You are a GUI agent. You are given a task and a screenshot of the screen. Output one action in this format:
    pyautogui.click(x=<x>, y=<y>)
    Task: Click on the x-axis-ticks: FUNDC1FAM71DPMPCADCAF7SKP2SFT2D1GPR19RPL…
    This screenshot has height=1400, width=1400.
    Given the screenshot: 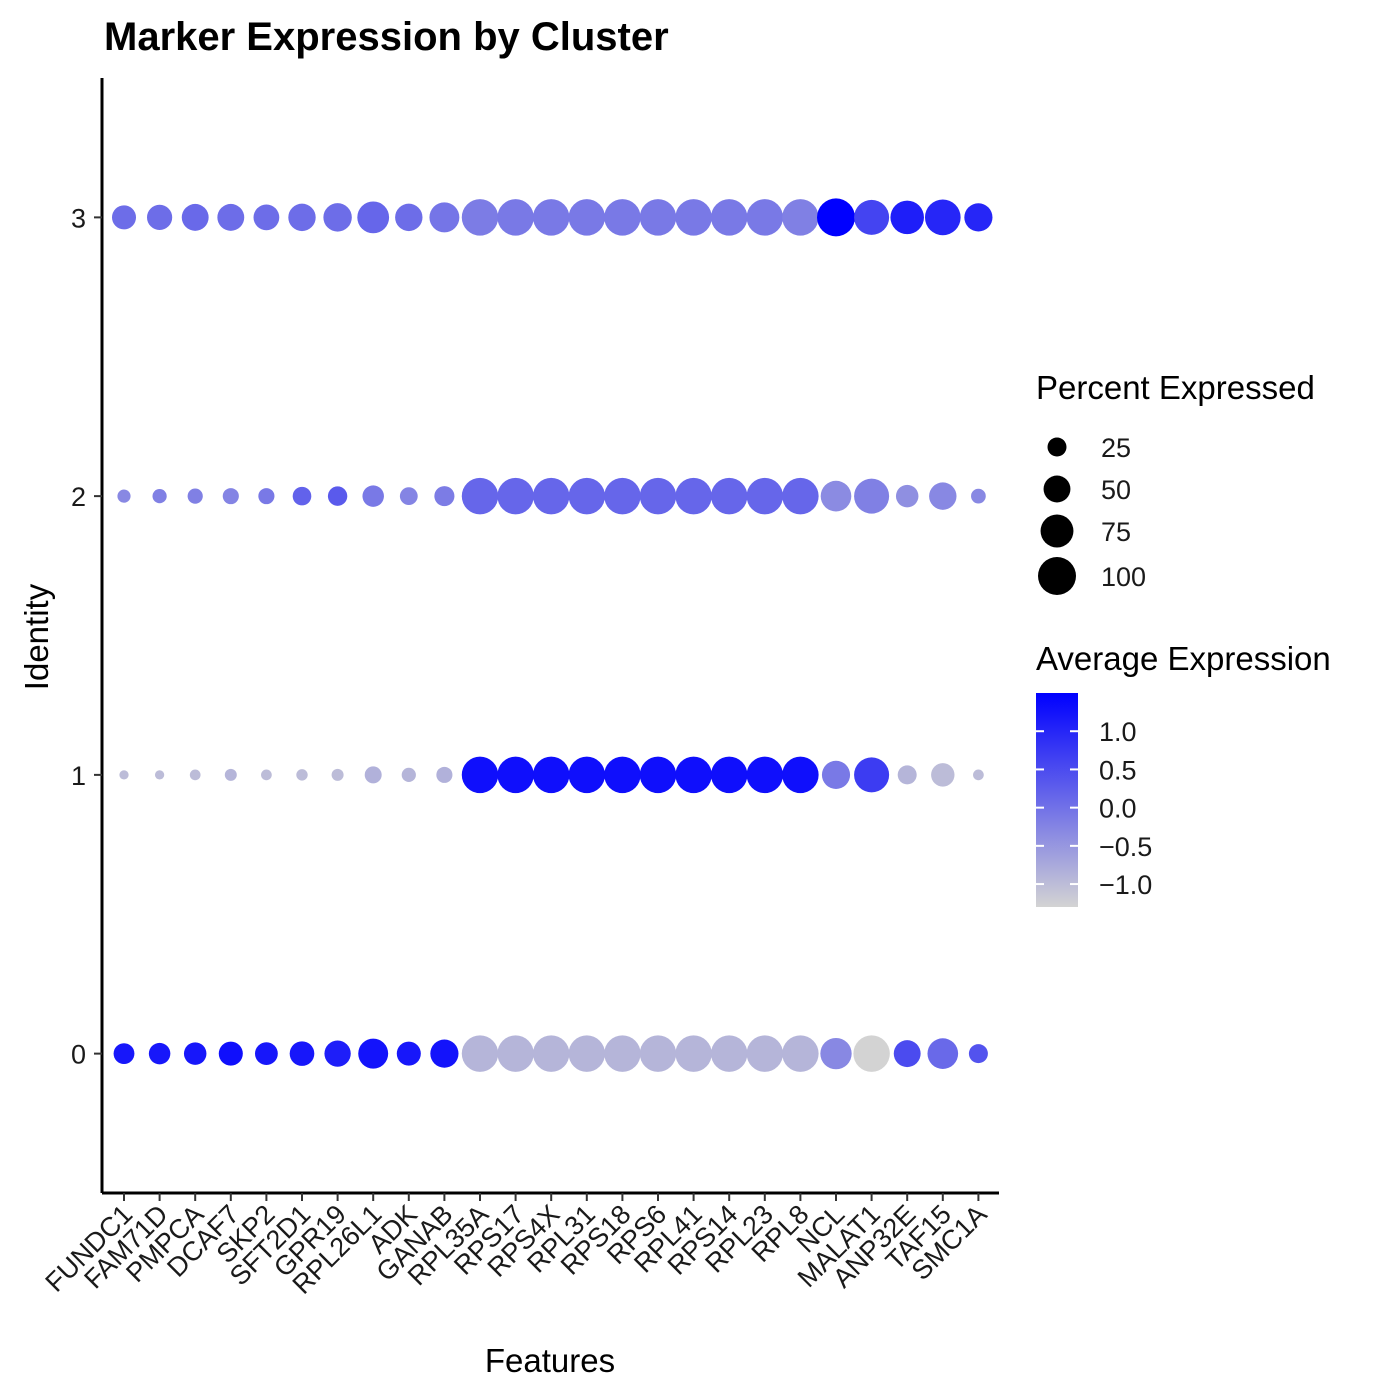 What is the action you would take?
    pyautogui.click(x=516, y=1246)
    